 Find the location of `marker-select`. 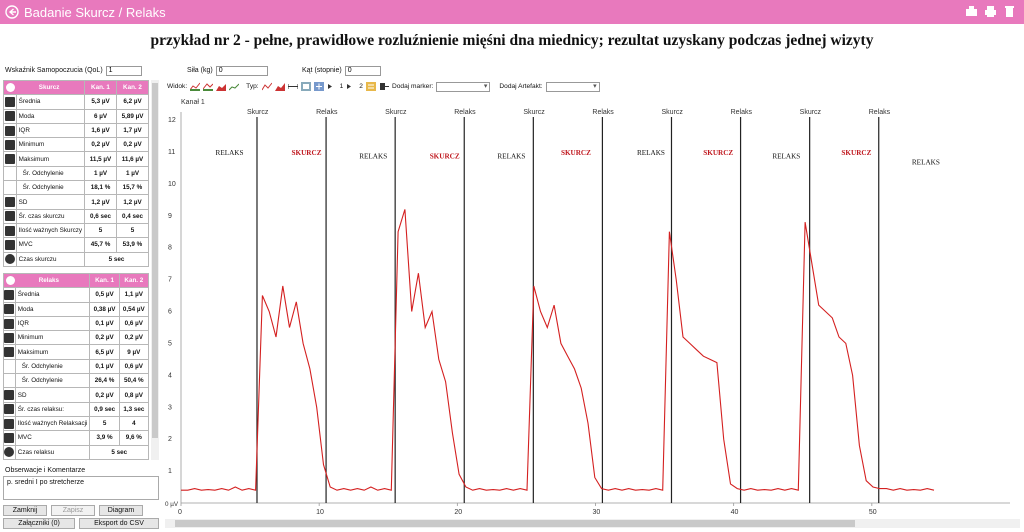

marker-select is located at coordinates (463, 86).